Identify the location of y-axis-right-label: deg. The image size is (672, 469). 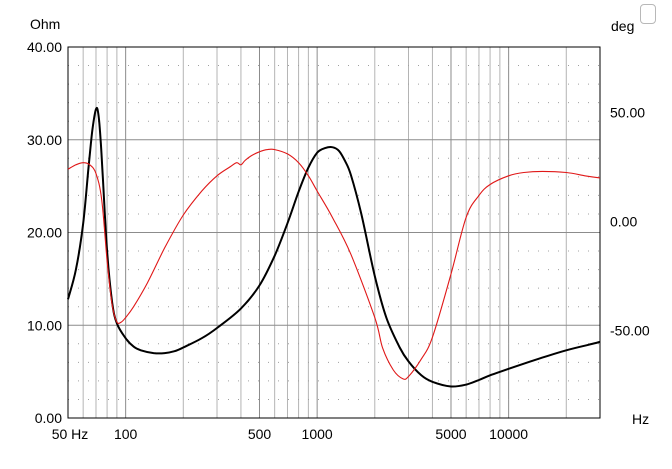
(622, 26).